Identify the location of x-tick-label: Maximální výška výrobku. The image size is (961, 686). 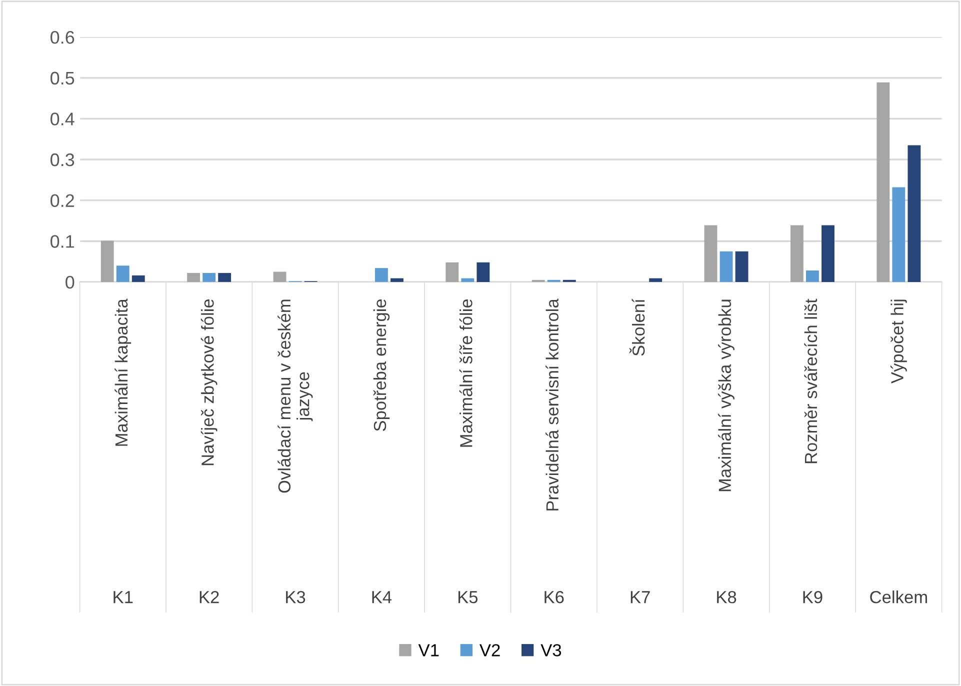
(726, 396).